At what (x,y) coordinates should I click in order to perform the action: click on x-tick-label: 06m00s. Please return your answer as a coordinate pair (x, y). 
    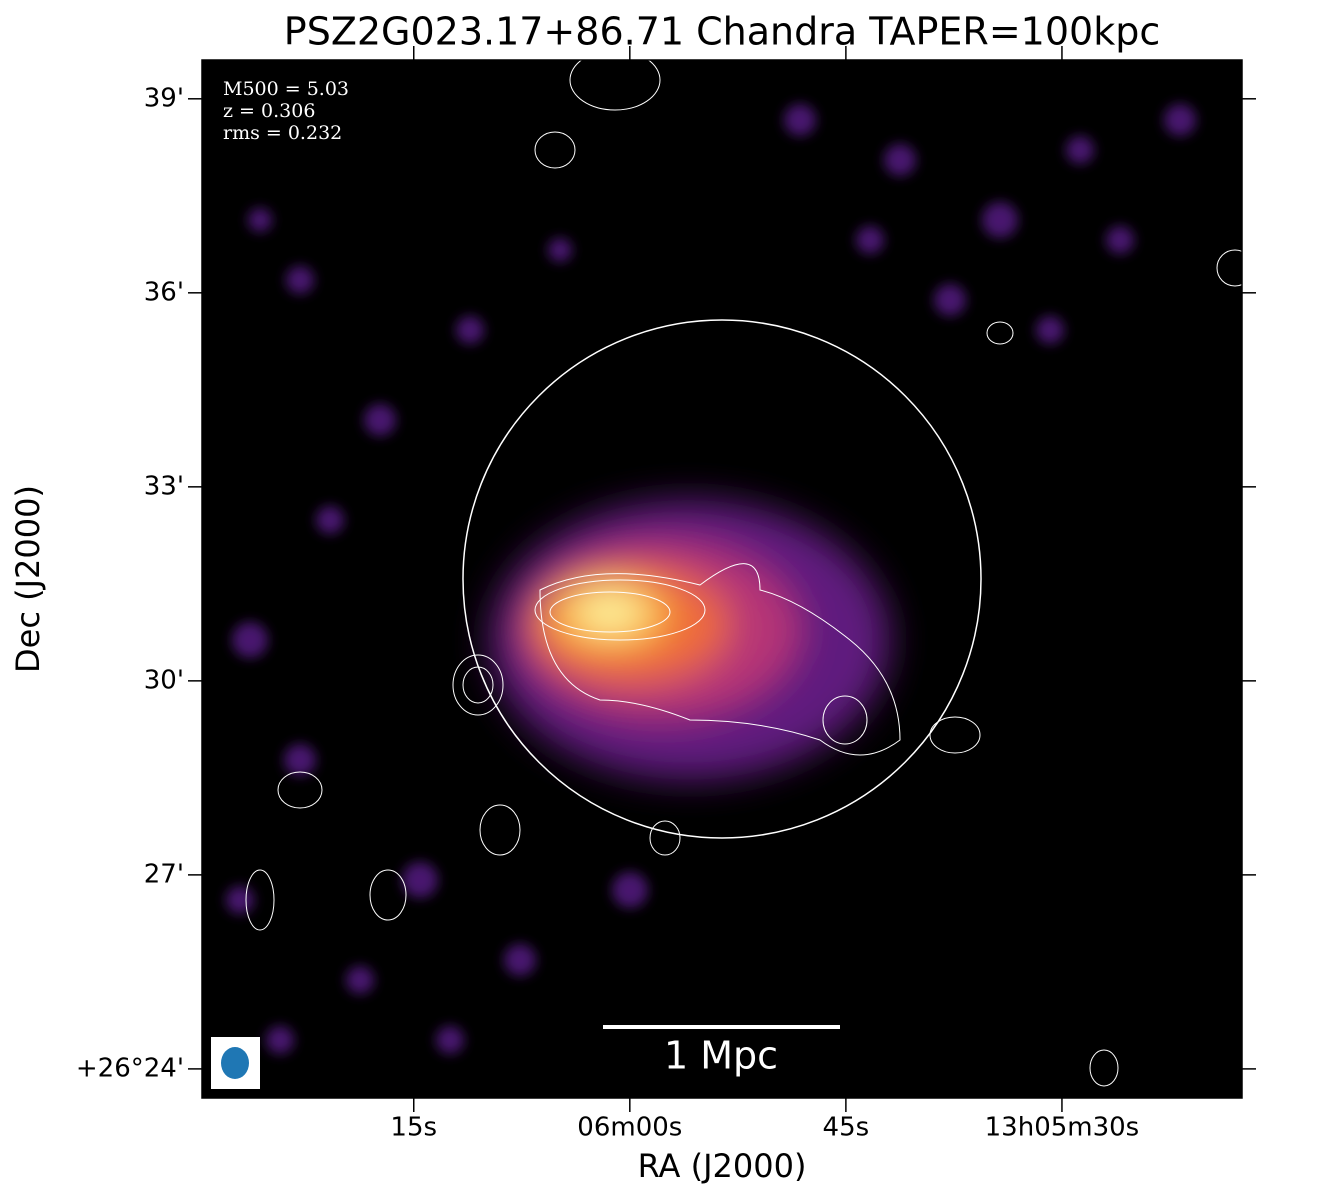
    Looking at the image, I should click on (629, 1128).